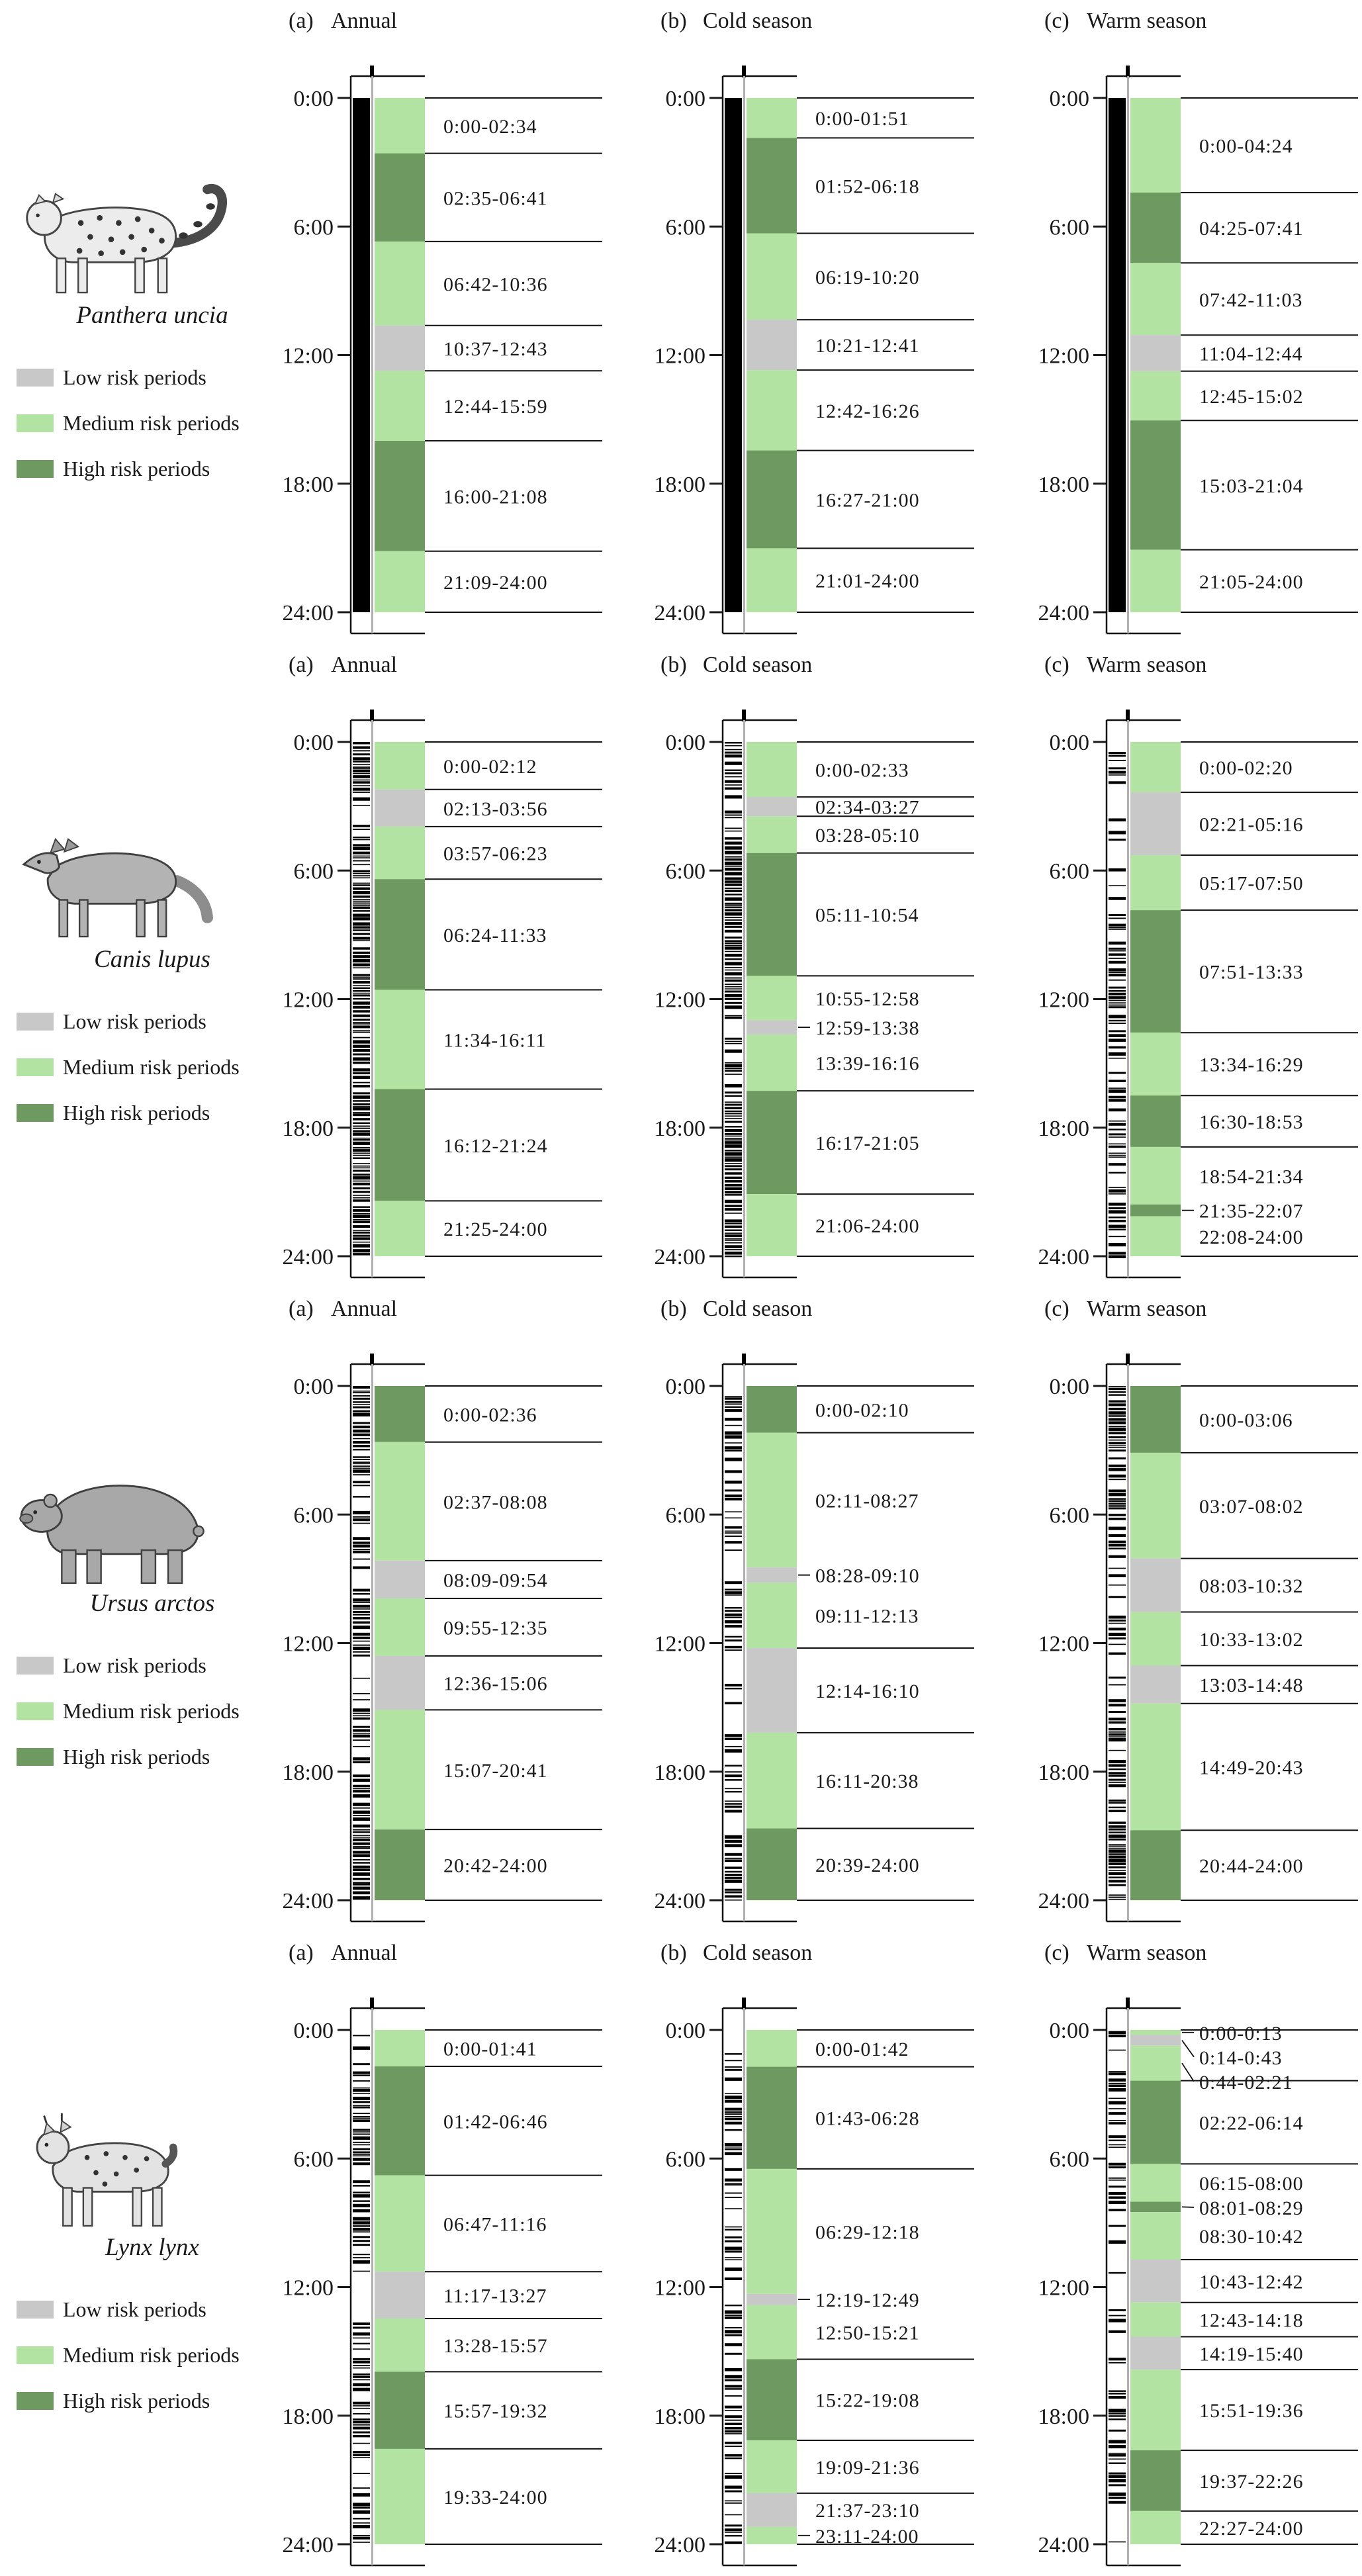  Describe the element at coordinates (867, 1617) in the screenshot. I see `band-time-label: 09:11-12:13` at that location.